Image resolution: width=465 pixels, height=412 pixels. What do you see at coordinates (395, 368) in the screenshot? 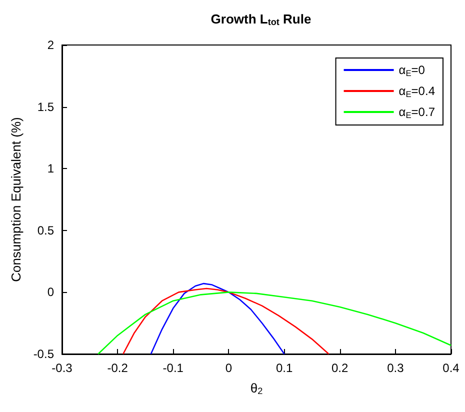
I see `x-tick-label: 0.3` at bounding box center [395, 368].